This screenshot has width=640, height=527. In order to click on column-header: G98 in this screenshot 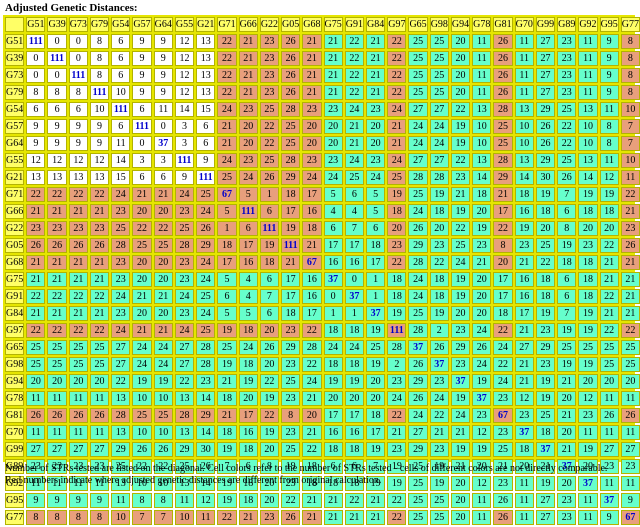, I will do `click(439, 24)`.